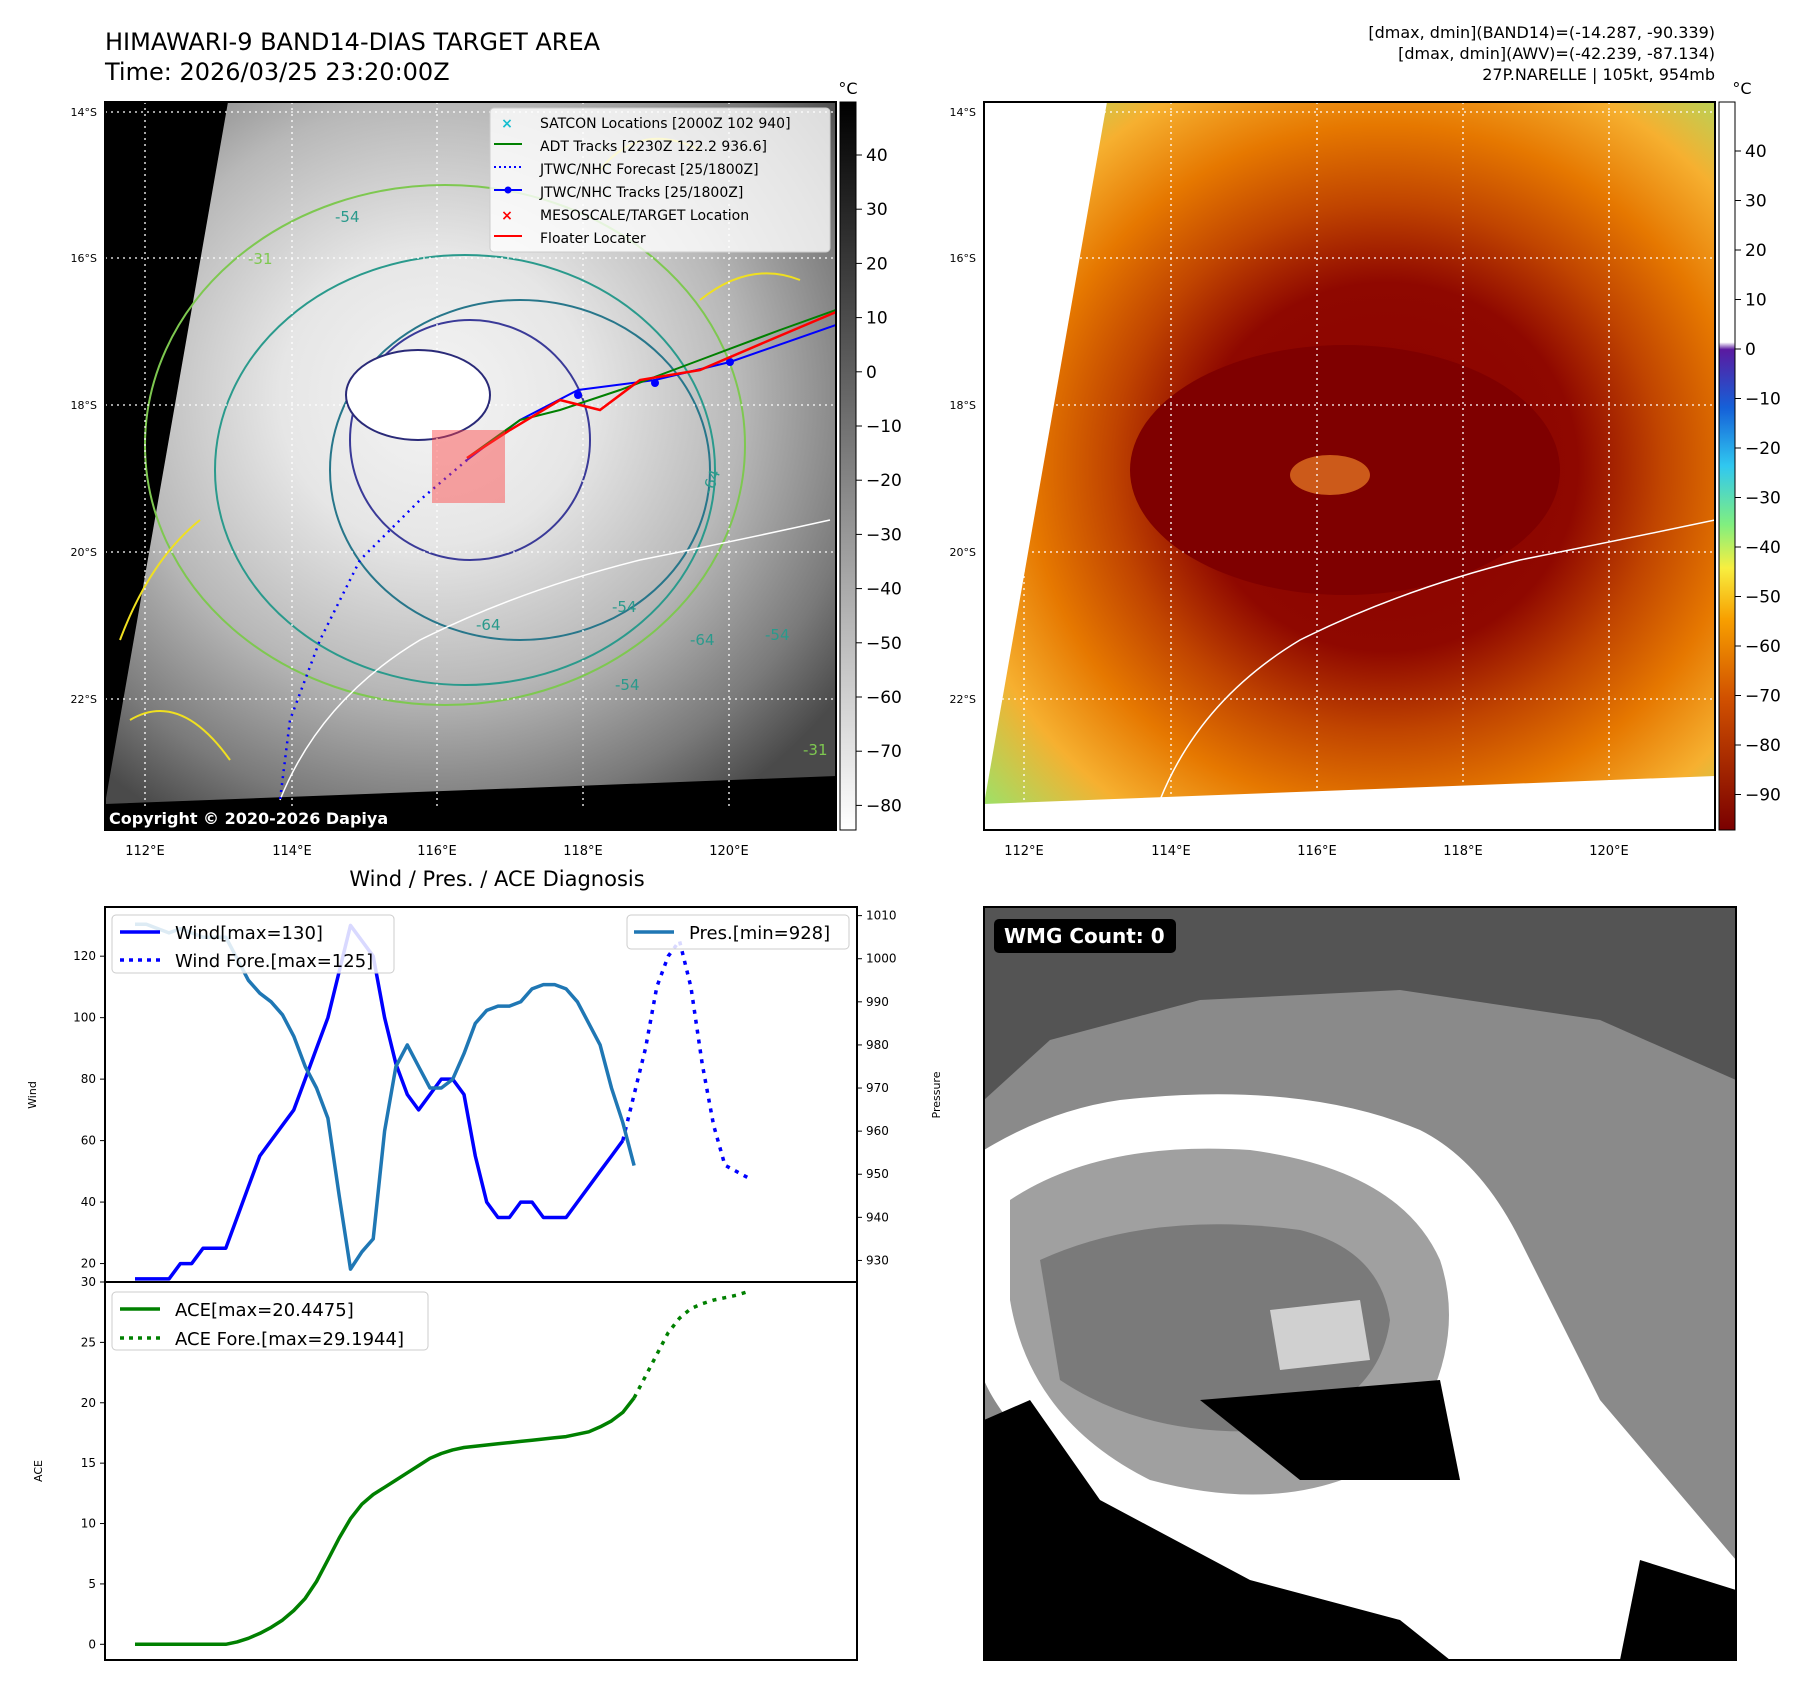 The image size is (1797, 1690). I want to click on ir-colorbar-ticks: 40 30 20 10 0 −10 −20 −30 −40 −50 −60 −70 −80, so click(879, 481).